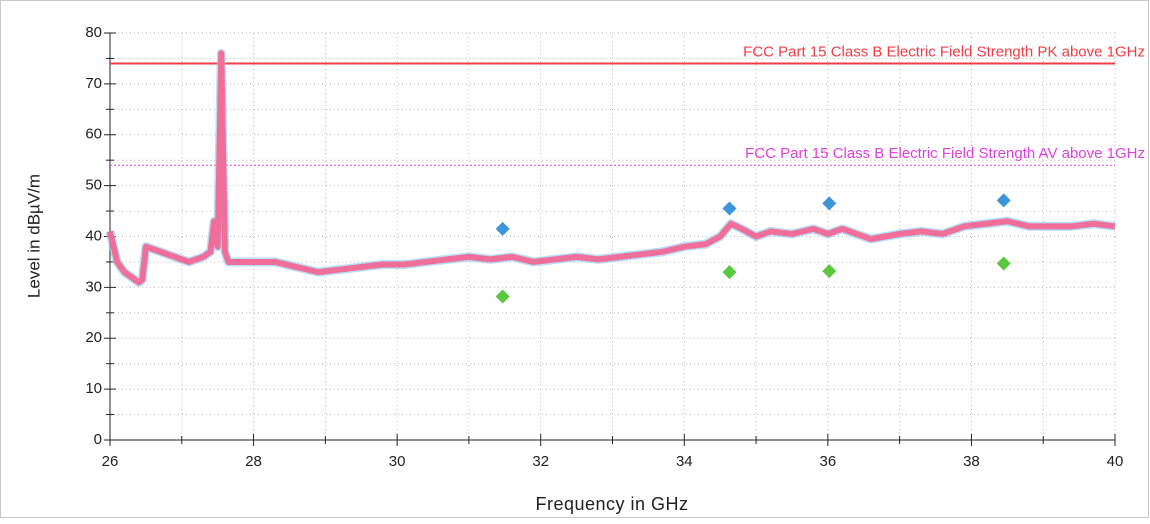 This screenshot has width=1150, height=524. I want to click on y-tick-label: 30, so click(93, 286).